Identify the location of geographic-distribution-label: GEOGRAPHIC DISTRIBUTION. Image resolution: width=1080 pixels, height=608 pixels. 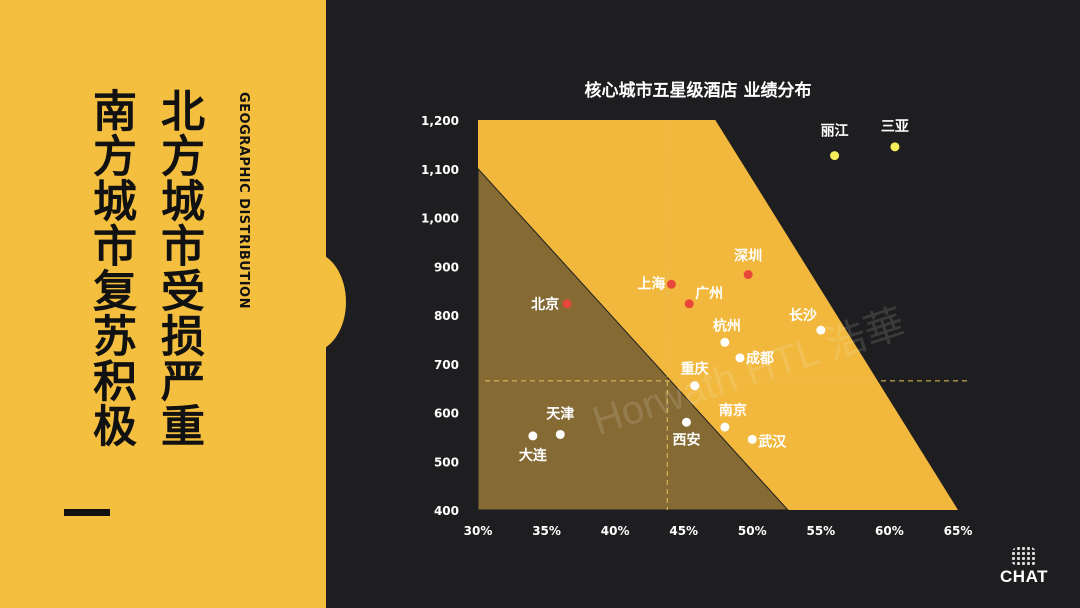
(243, 200).